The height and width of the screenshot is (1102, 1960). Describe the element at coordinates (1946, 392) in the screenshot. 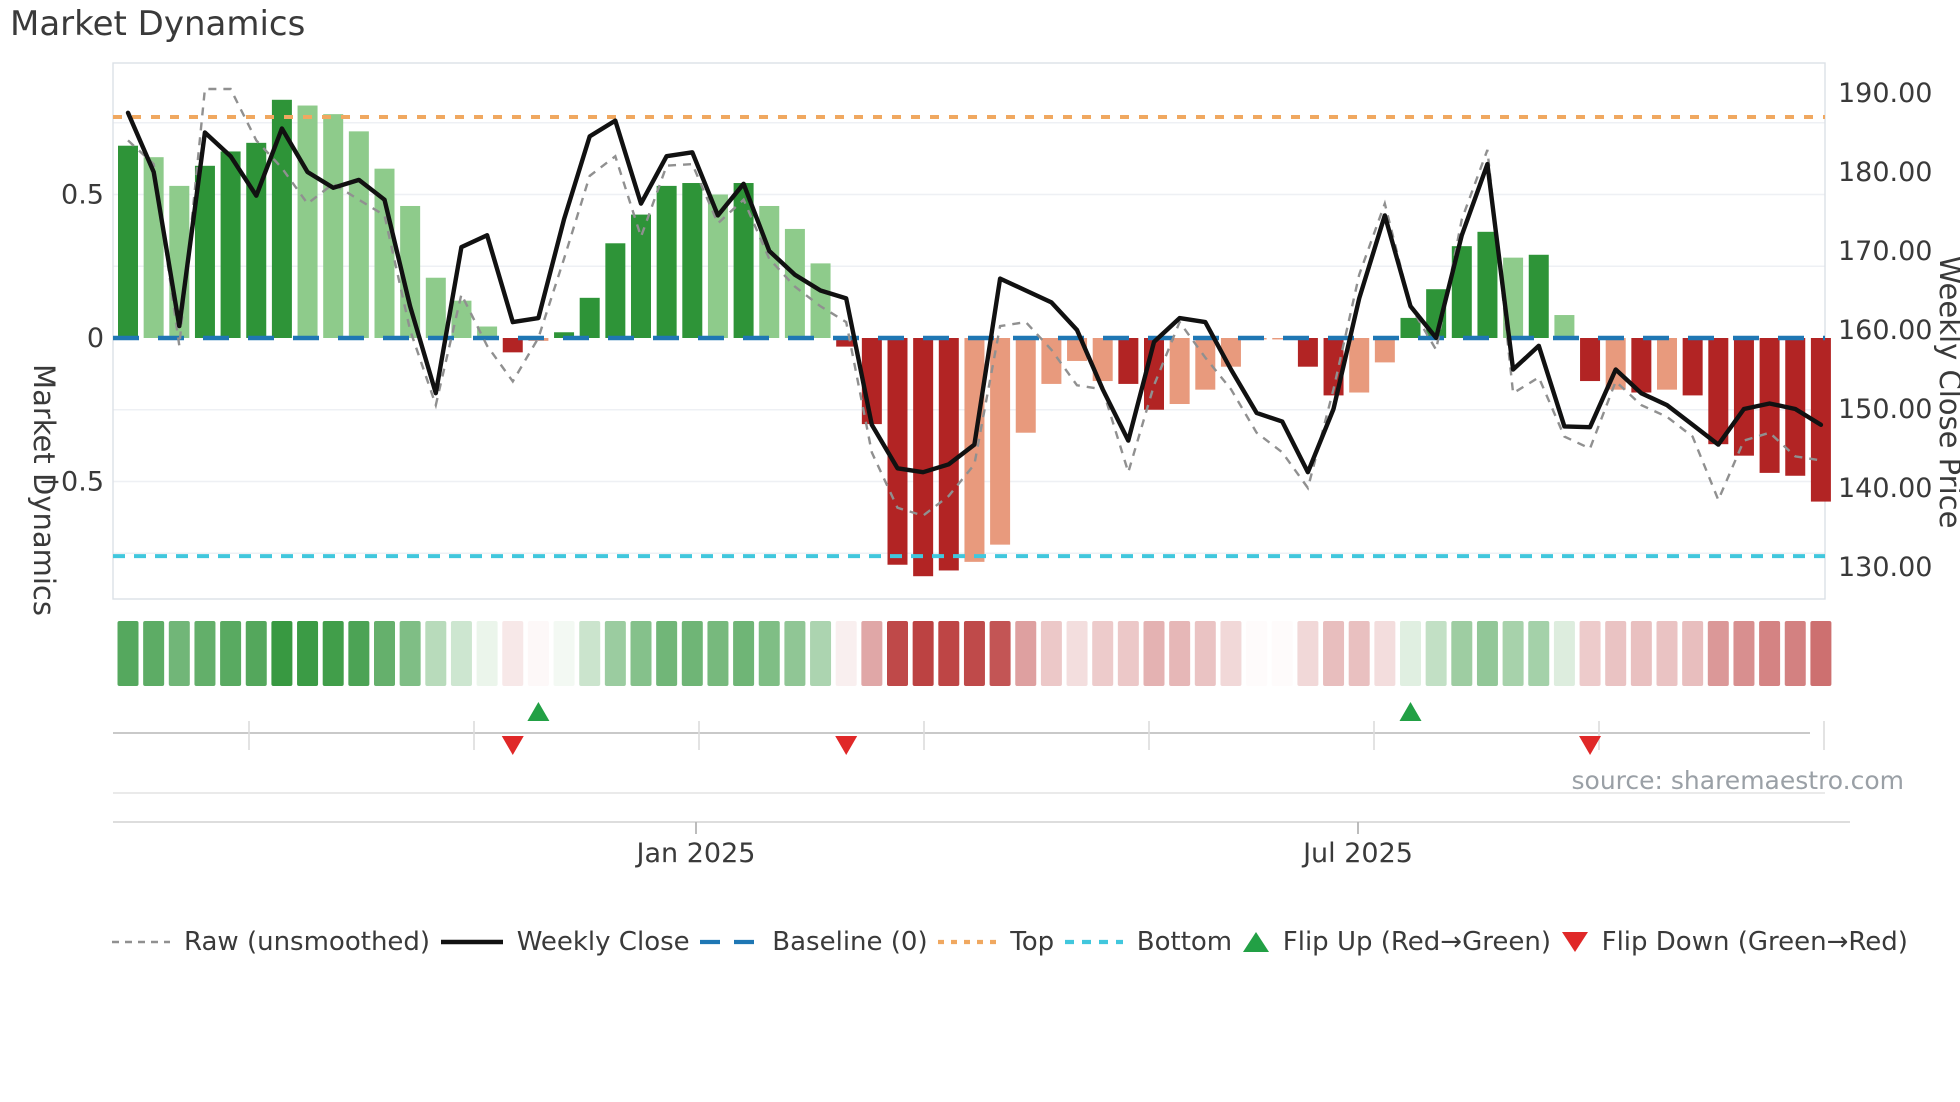

I see `right-axis-title: Weekly Close Price` at that location.